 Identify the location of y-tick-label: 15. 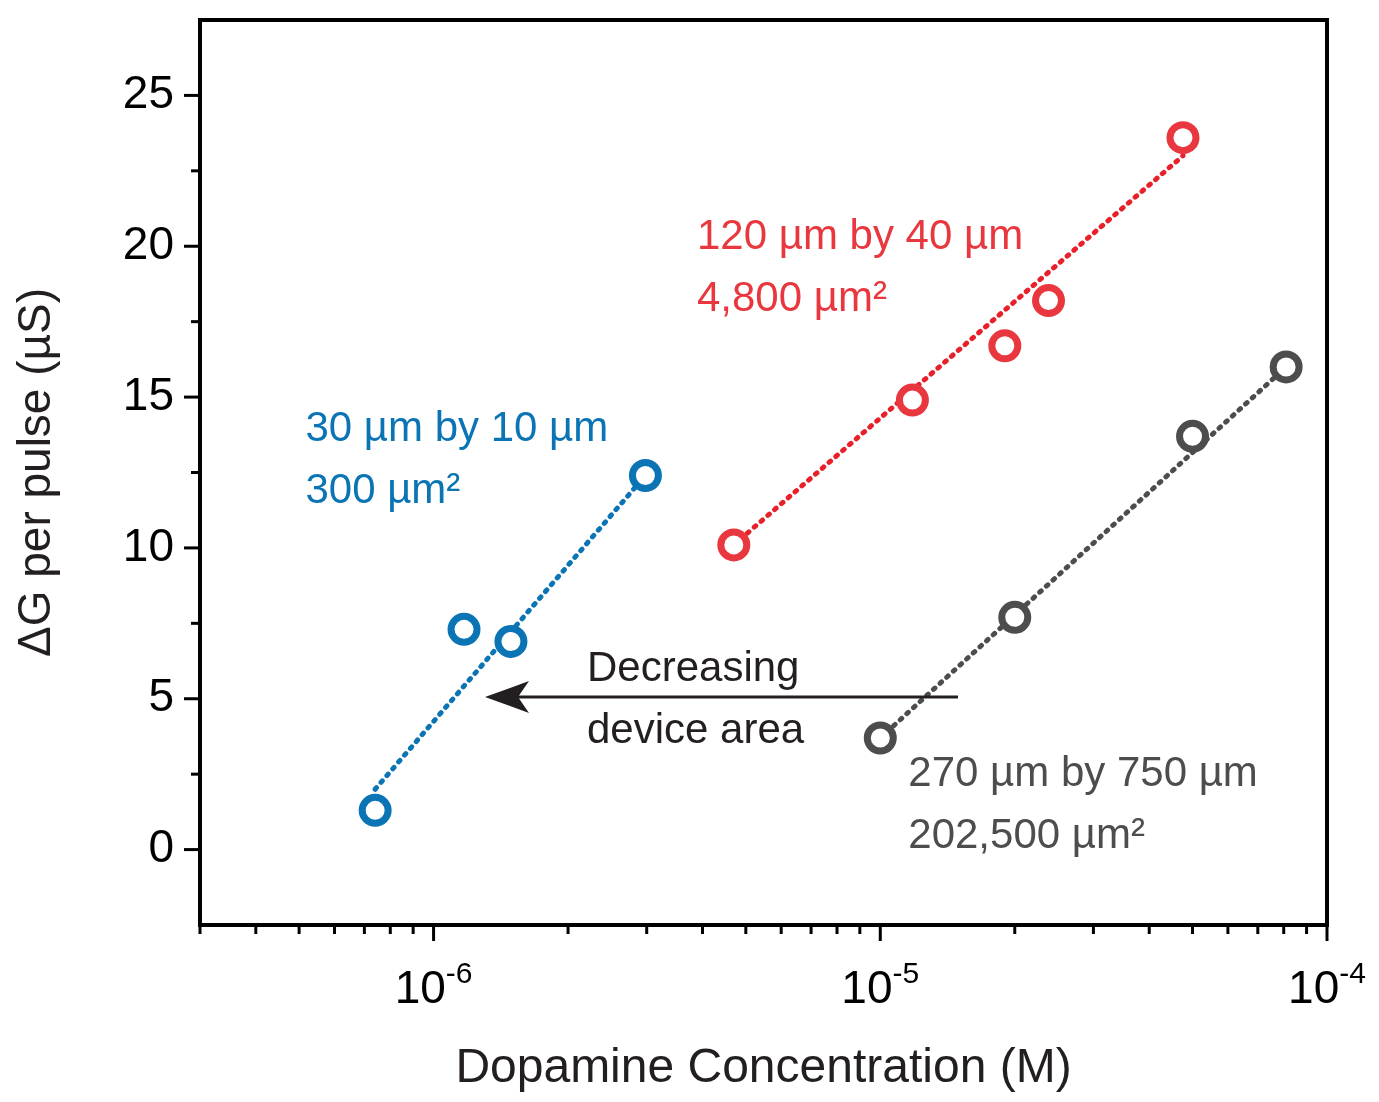
(148, 393).